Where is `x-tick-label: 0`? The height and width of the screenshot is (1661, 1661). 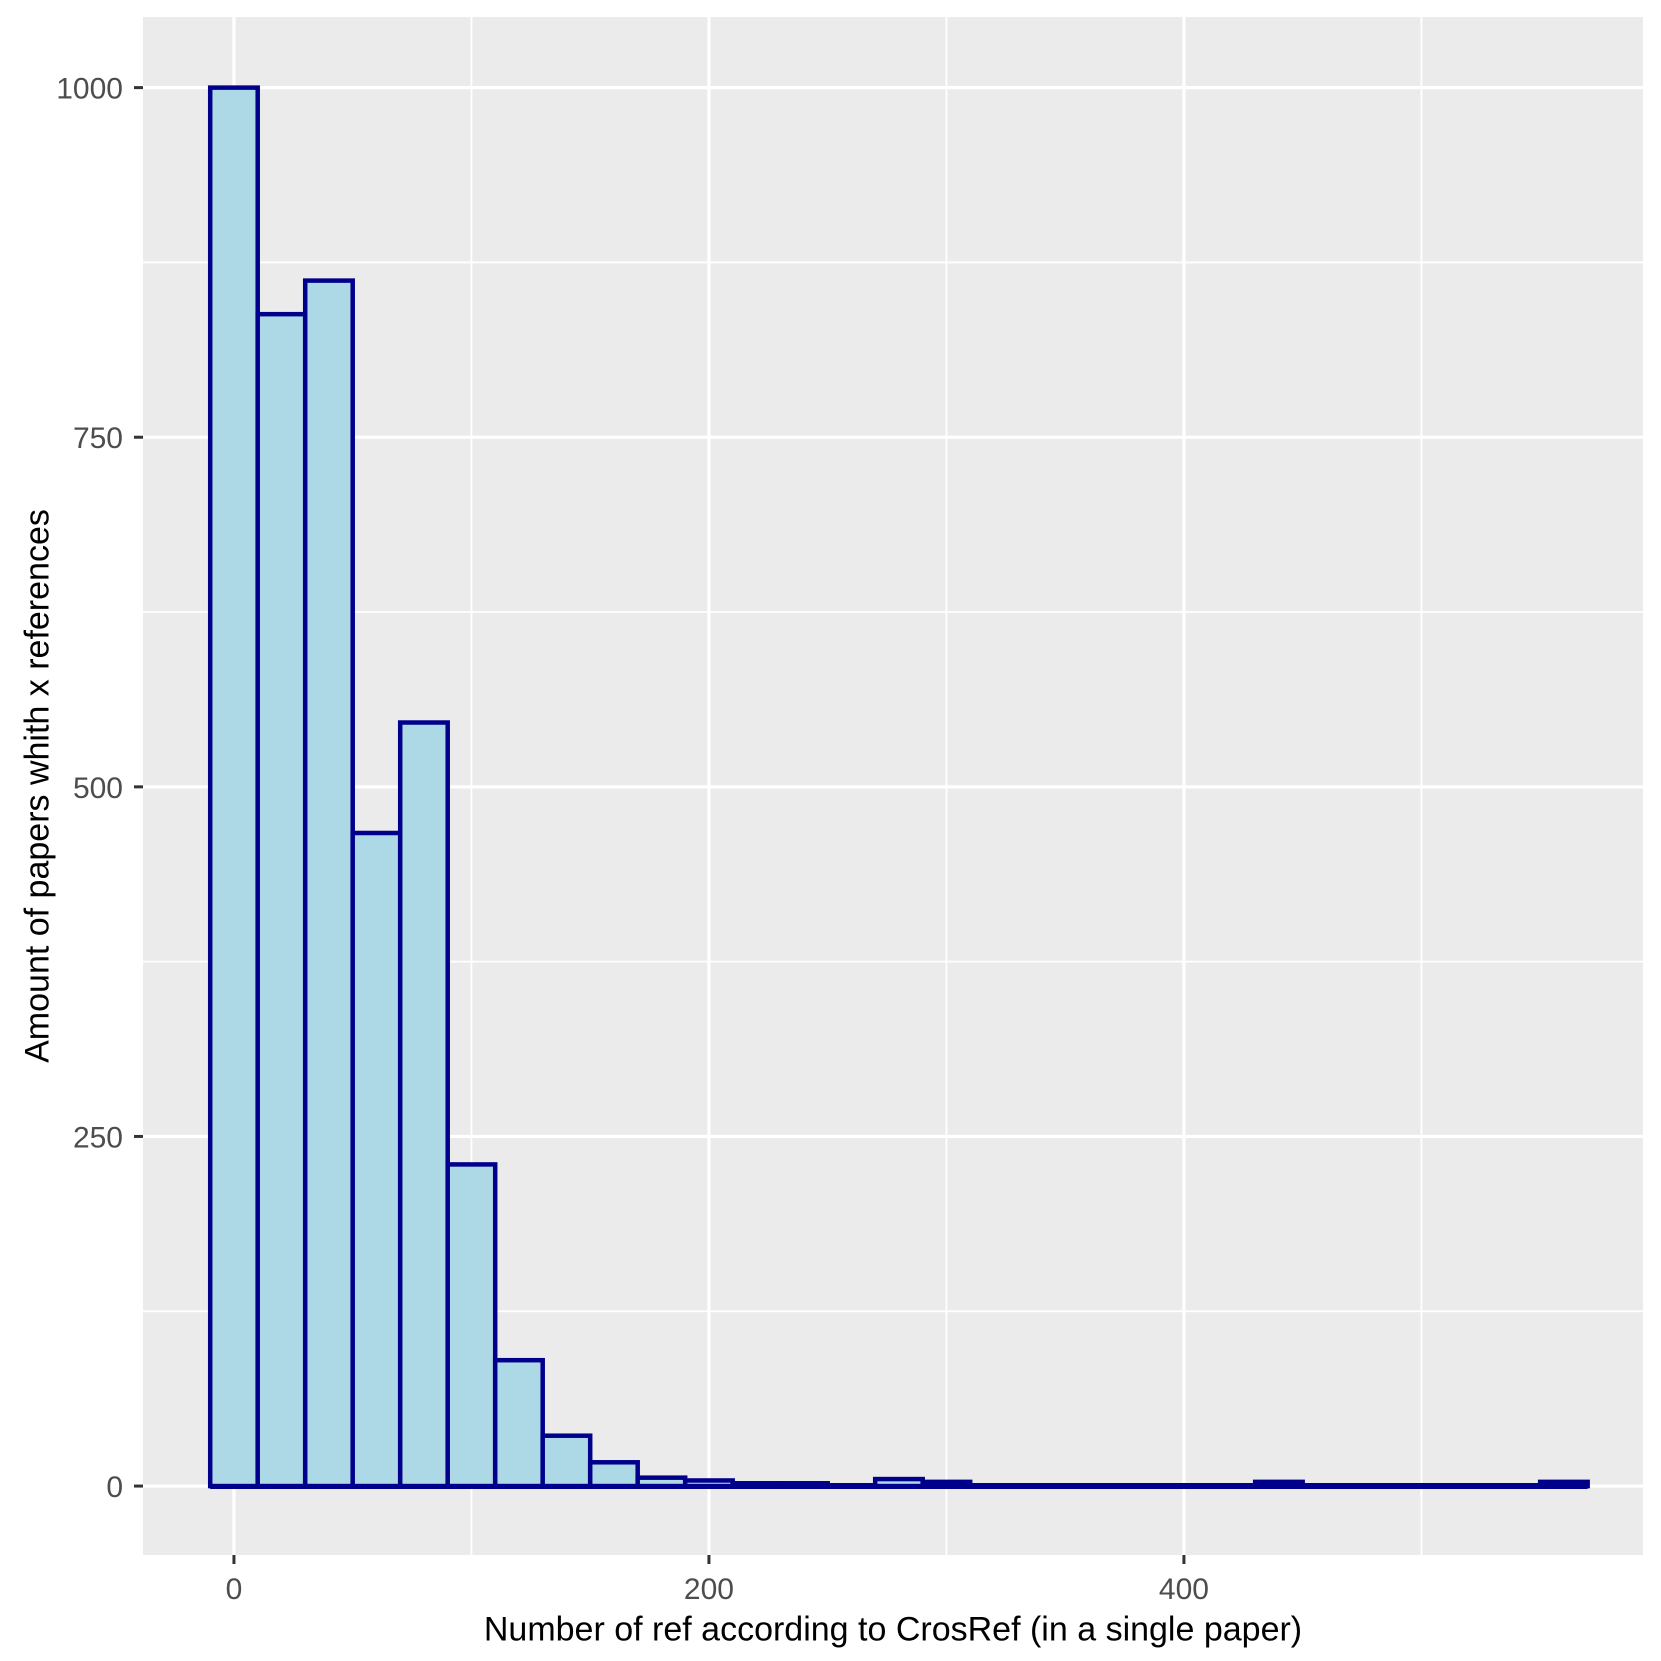 x-tick-label: 0 is located at coordinates (234, 1589).